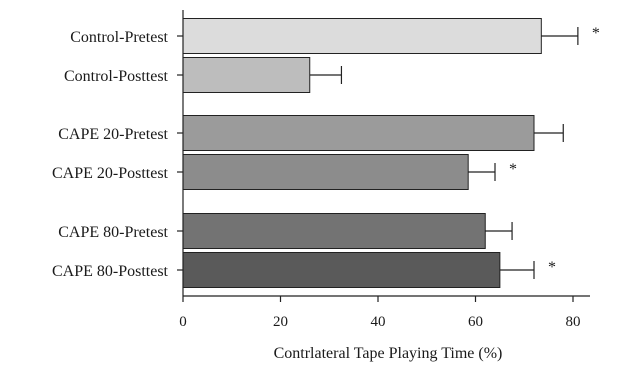 This screenshot has width=620, height=368. Describe the element at coordinates (378, 322) in the screenshot. I see `x-tick-label: 40` at that location.